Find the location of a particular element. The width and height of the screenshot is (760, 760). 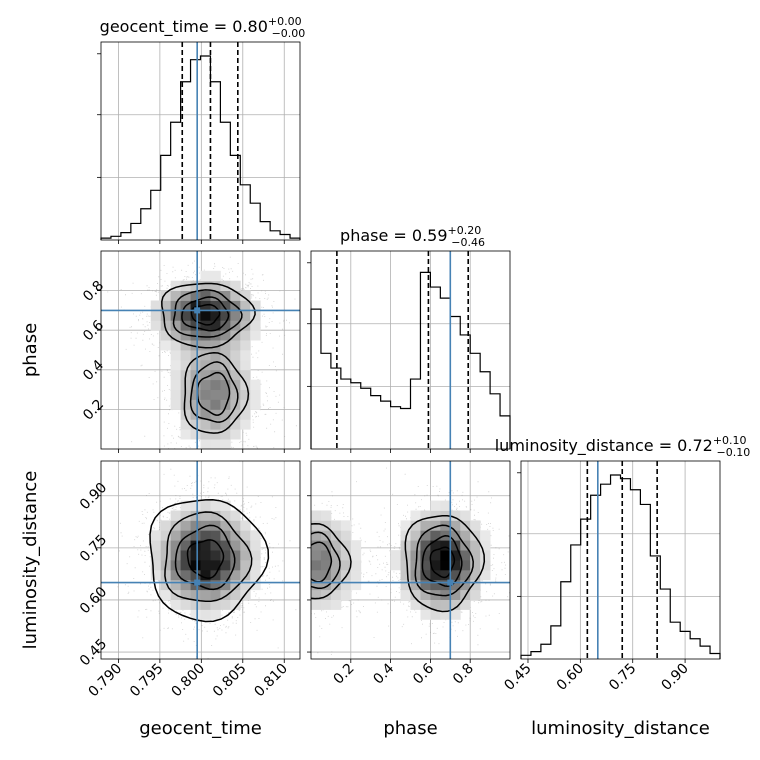

title-value: geocent_time = 0.80 is located at coordinates (184, 27).